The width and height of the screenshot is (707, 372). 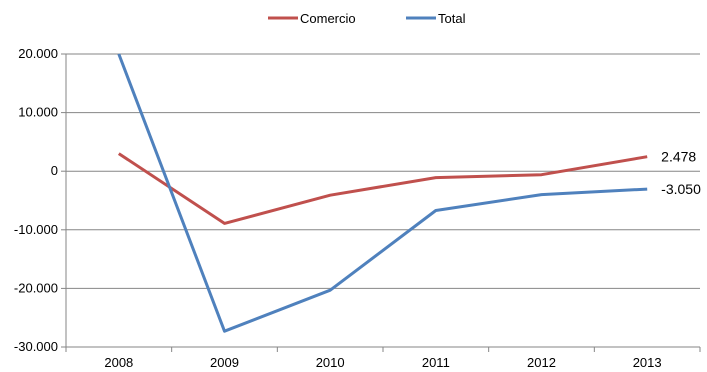 I want to click on y-tick-label: 10.000, so click(x=38, y=112).